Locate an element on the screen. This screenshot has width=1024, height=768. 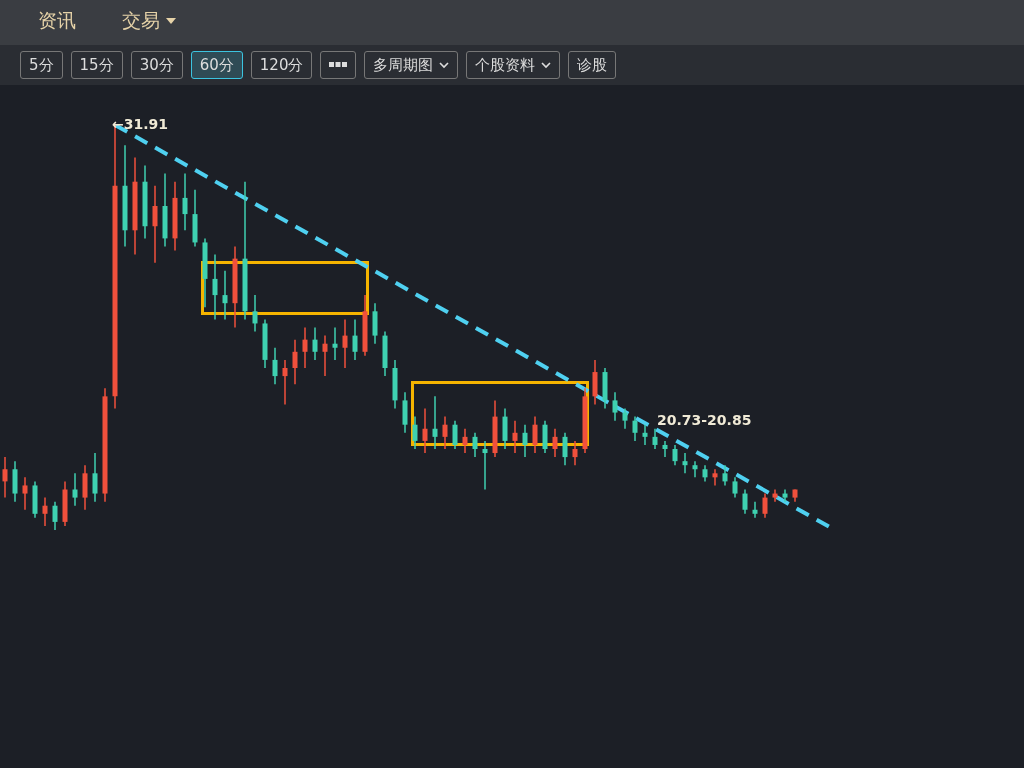
text: 多周期图 is located at coordinates (403, 65).